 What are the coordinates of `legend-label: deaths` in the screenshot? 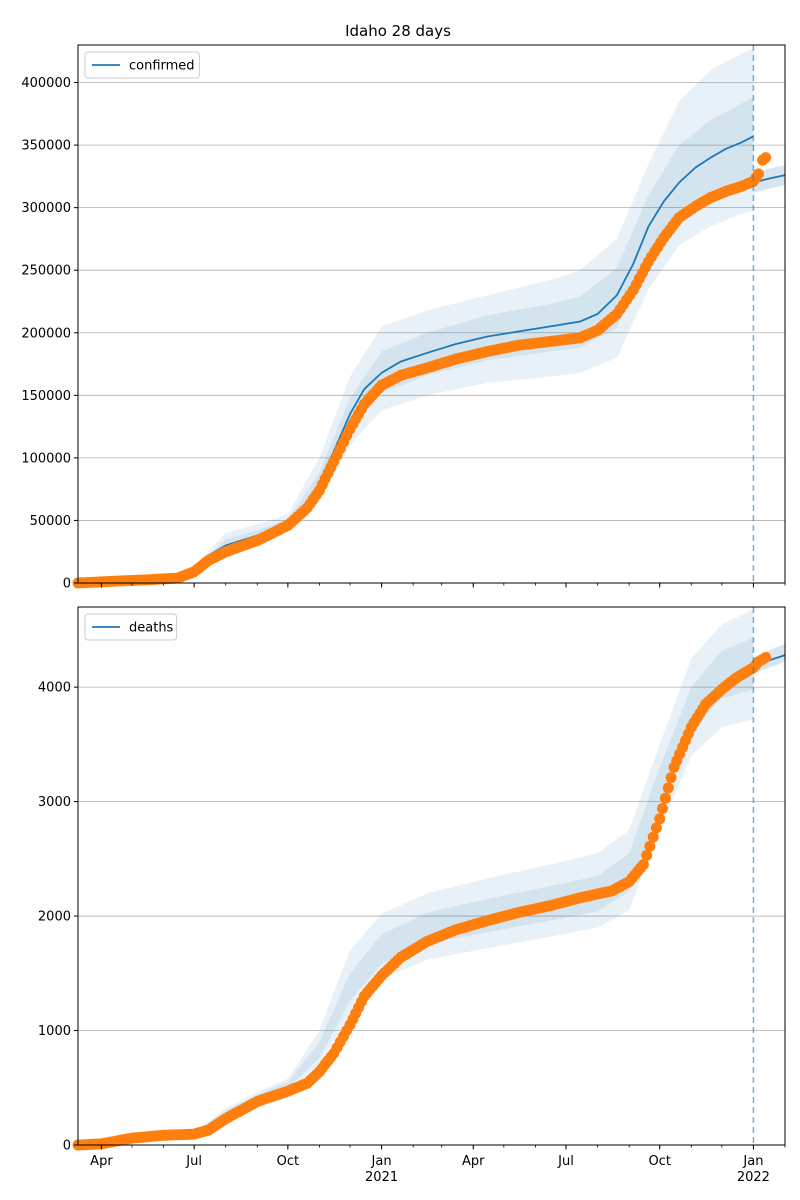 It's located at (151, 628).